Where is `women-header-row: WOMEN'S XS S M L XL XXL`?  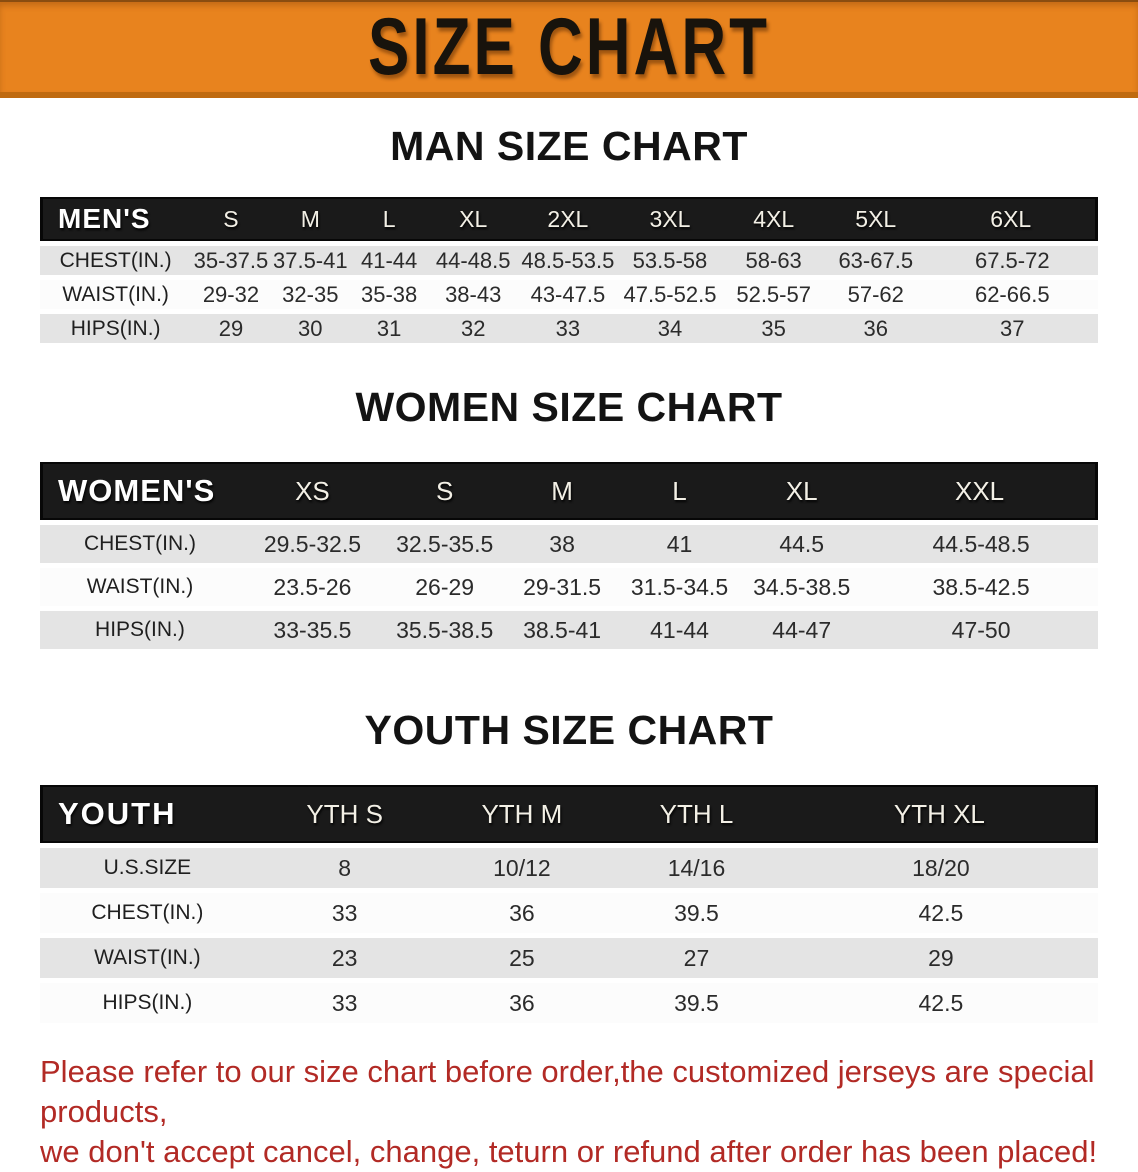
women-header-row: WOMEN'S XS S M L XL XXL is located at coordinates (569, 491).